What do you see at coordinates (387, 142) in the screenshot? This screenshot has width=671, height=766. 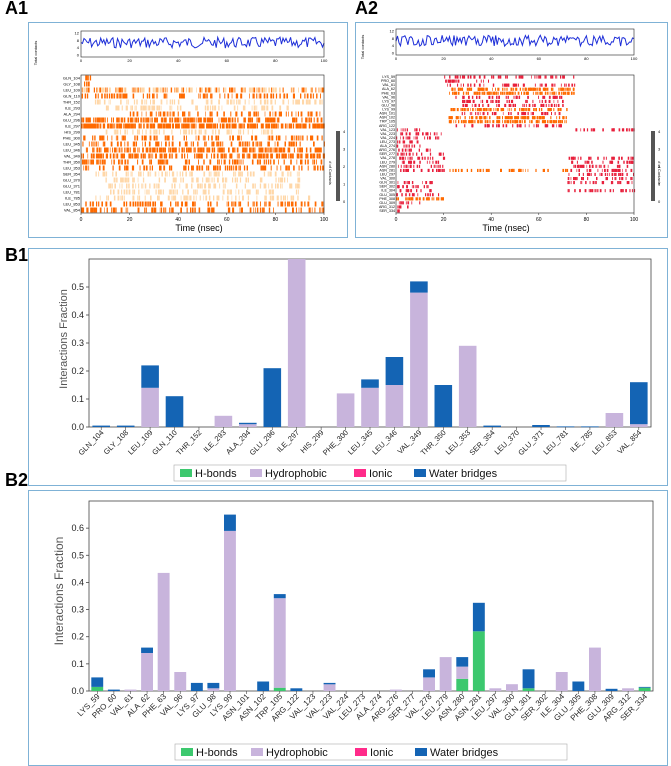 I see `residue-label: LEU_273` at bounding box center [387, 142].